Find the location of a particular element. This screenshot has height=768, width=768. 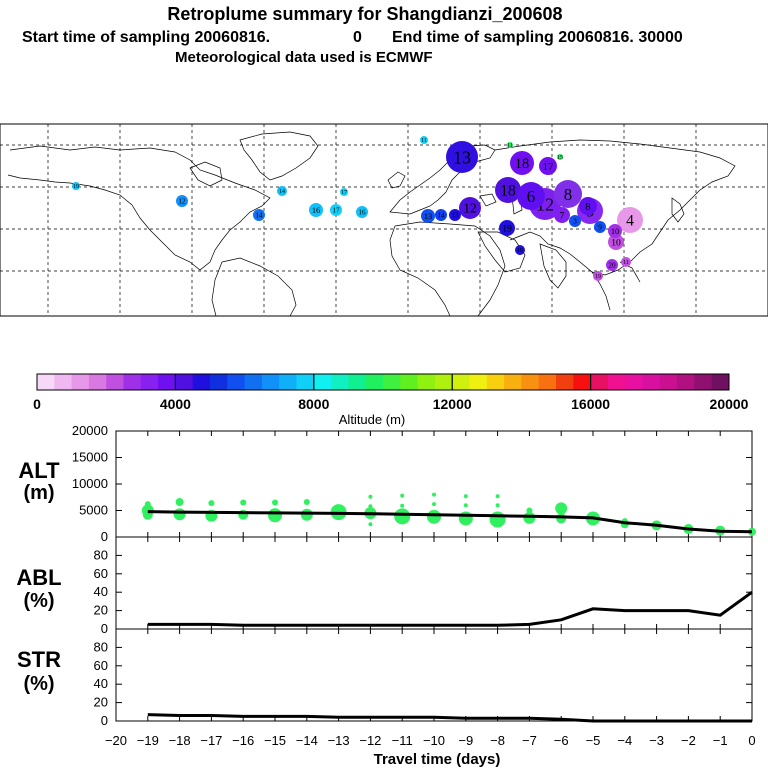

x-tick-label: −17 is located at coordinates (211, 740).